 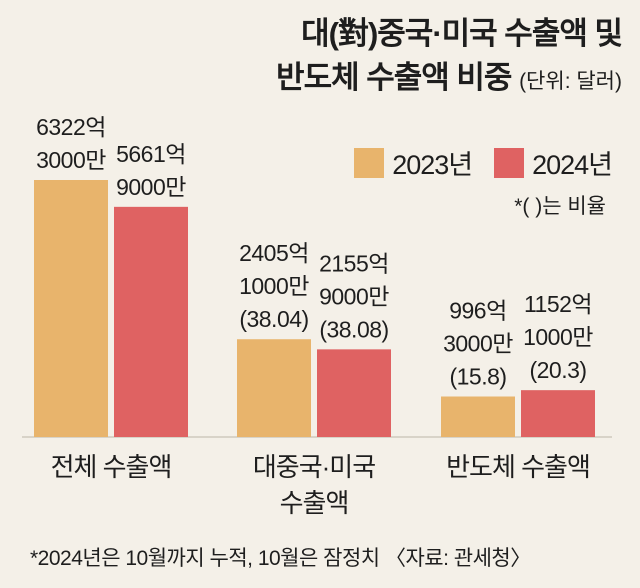 I want to click on category-label-1-0: 대중국·미국, so click(x=314, y=467).